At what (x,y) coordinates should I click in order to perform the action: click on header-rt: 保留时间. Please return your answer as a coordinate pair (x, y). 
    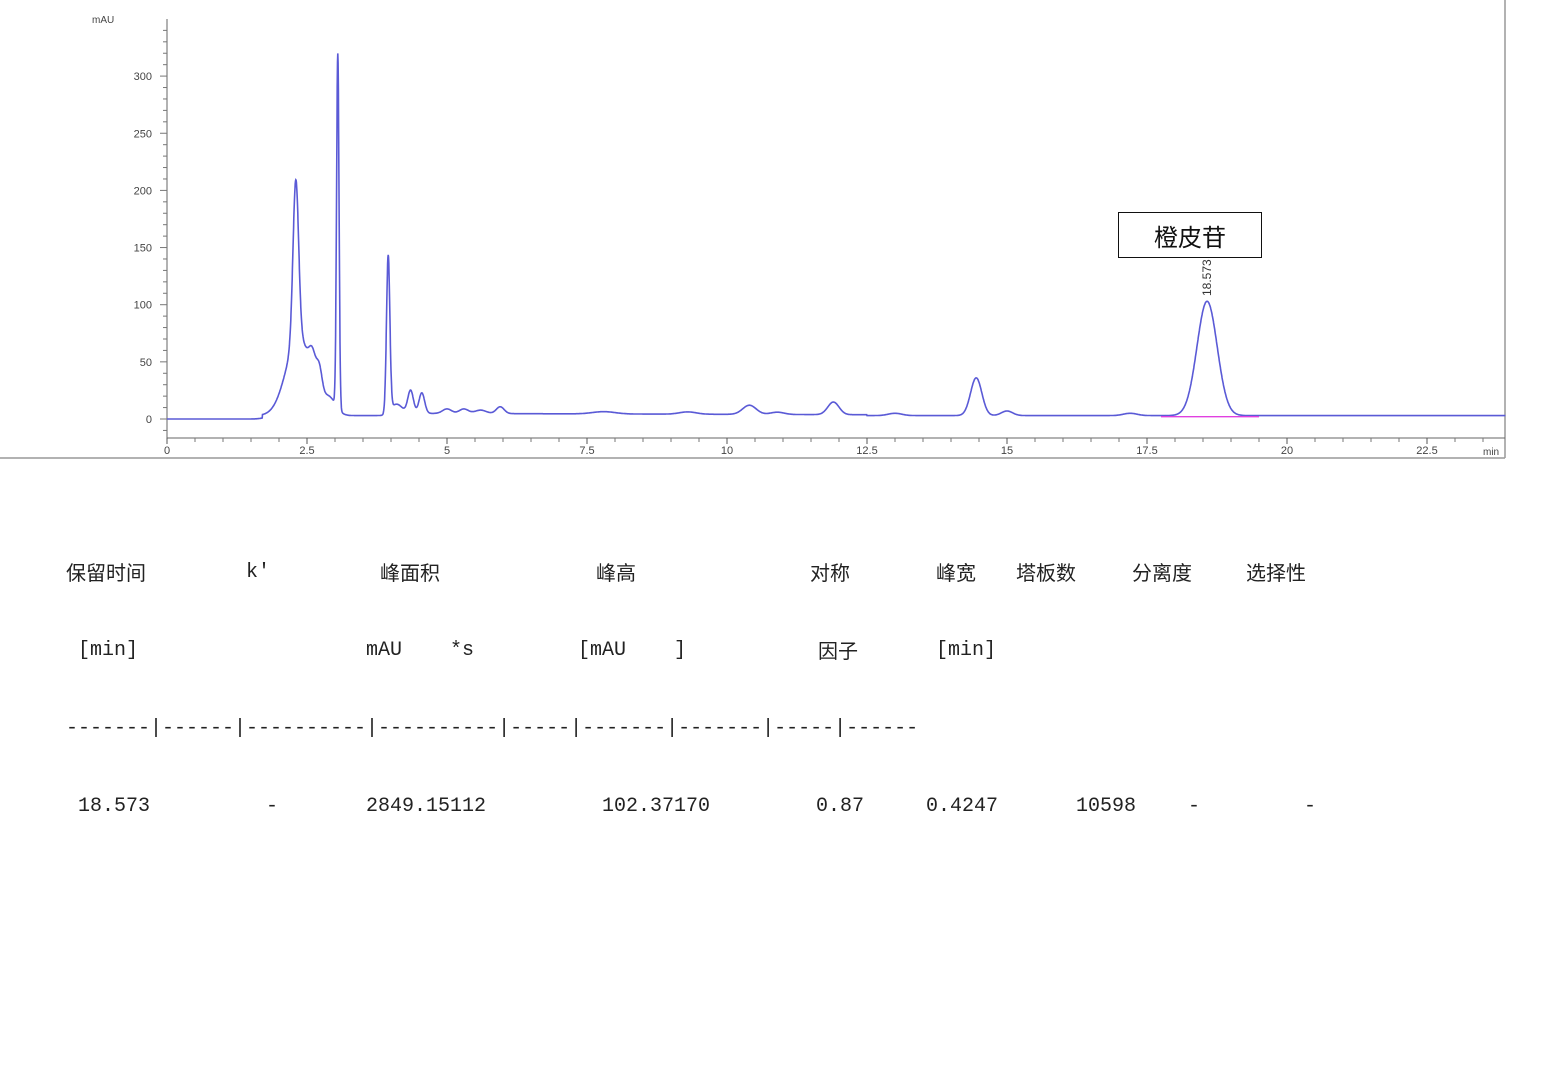
    Looking at the image, I should click on (106, 573).